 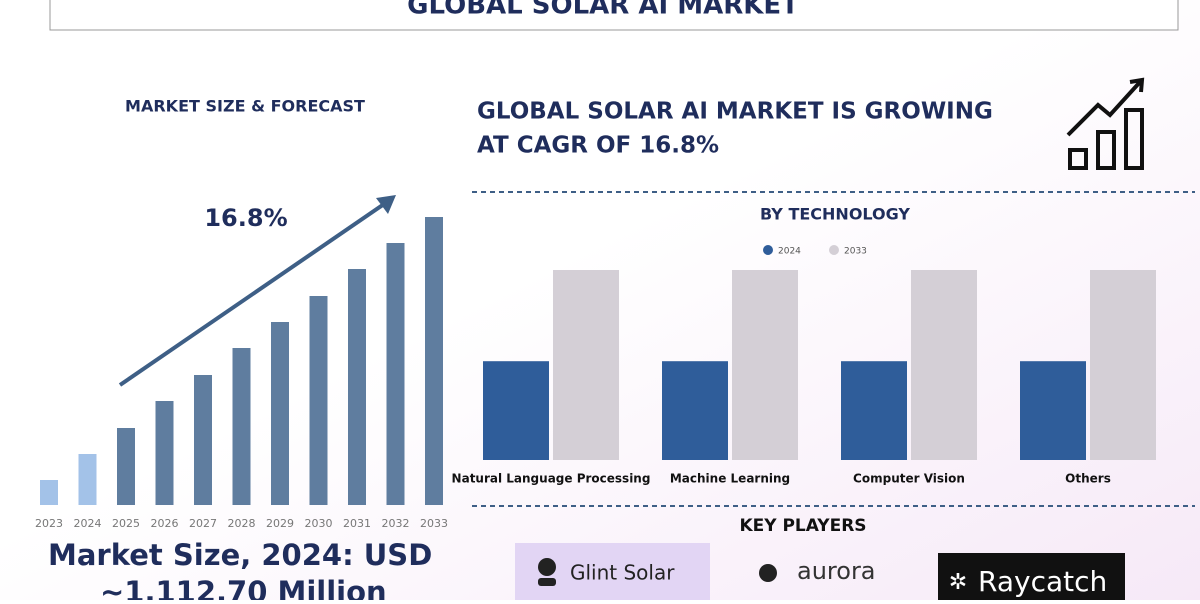 What do you see at coordinates (396, 523) in the screenshot?
I see `x-tick-label: 2032` at bounding box center [396, 523].